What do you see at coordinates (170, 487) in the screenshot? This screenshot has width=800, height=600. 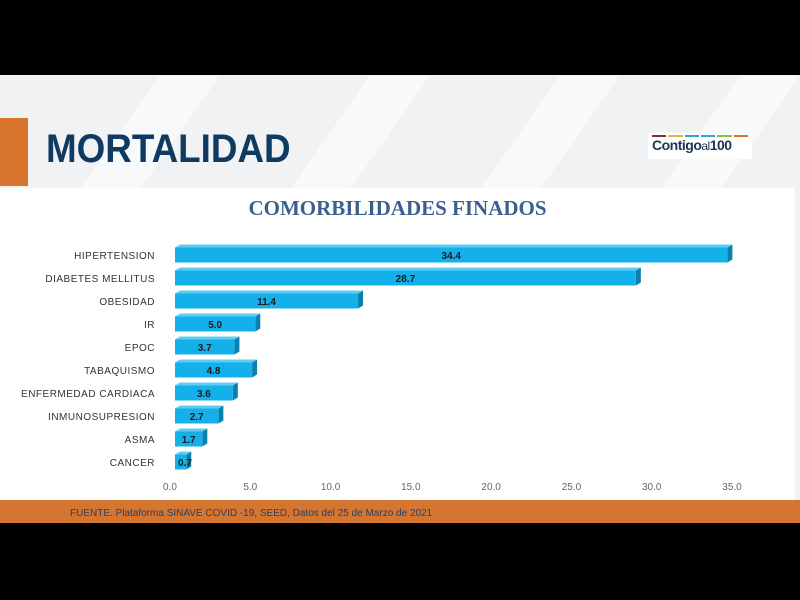 I see `x-tick-label: 0.0` at bounding box center [170, 487].